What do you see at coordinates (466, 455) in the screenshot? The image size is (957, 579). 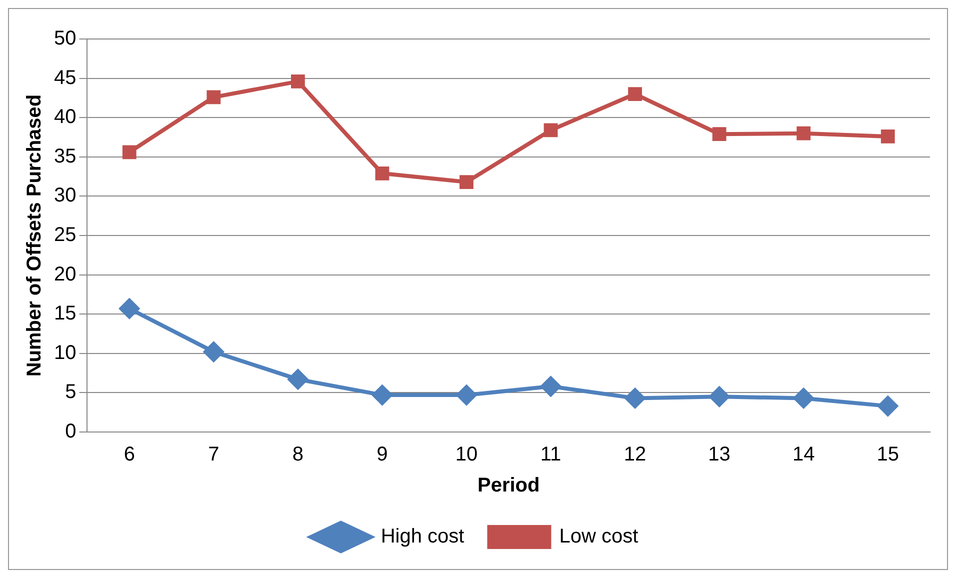 I see `x-tick-label: 10` at bounding box center [466, 455].